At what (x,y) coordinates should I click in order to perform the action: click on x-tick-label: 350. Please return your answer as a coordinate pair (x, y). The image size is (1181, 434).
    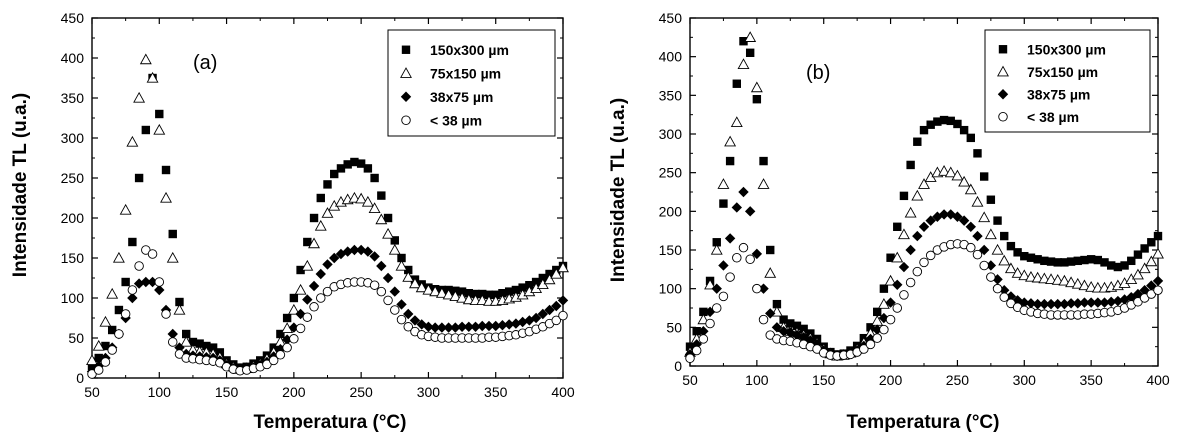
    Looking at the image, I should click on (496, 392).